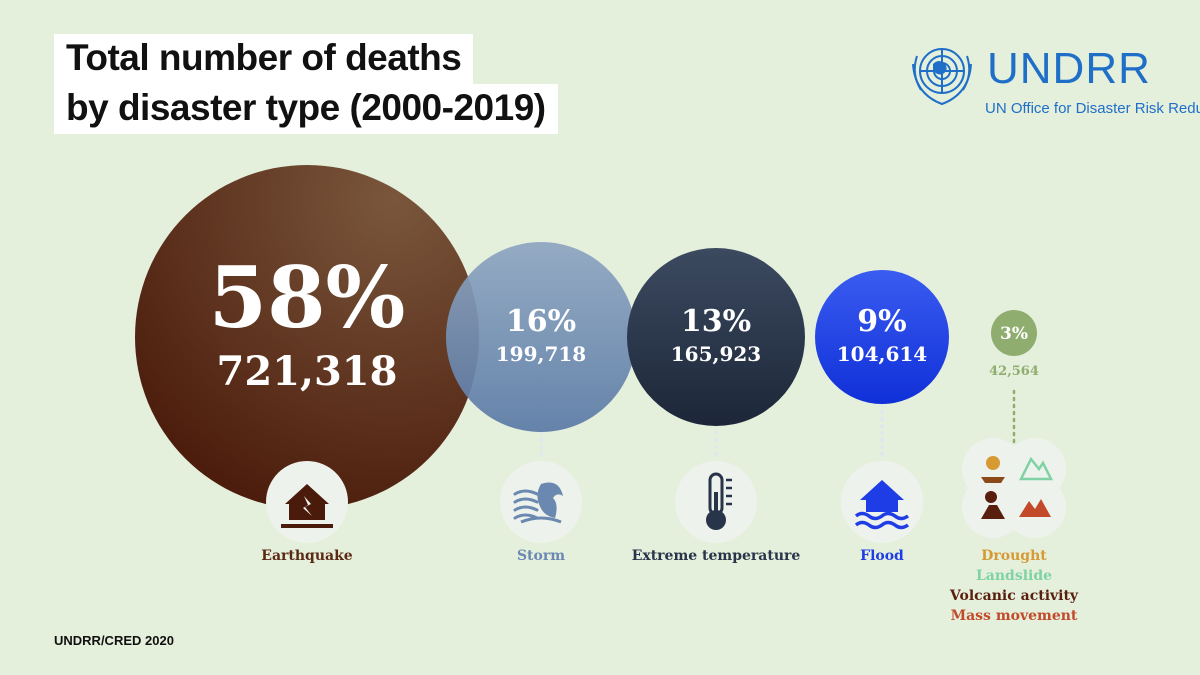 Image resolution: width=1200 pixels, height=675 pixels. I want to click on percent-label-extreme-temperature: 13%, so click(716, 321).